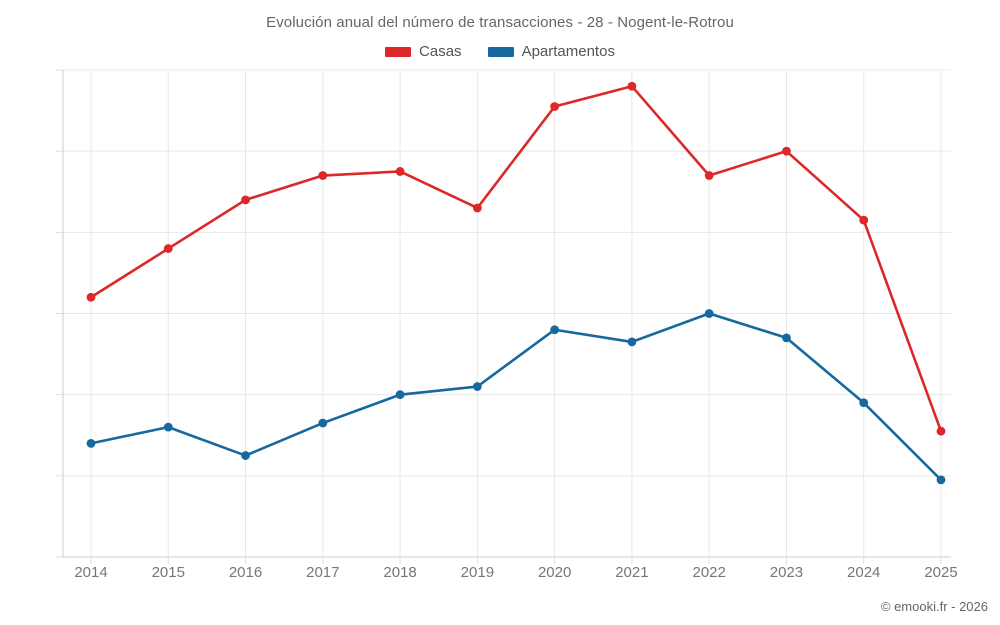  I want to click on legend-swatch-casas, so click(398, 51).